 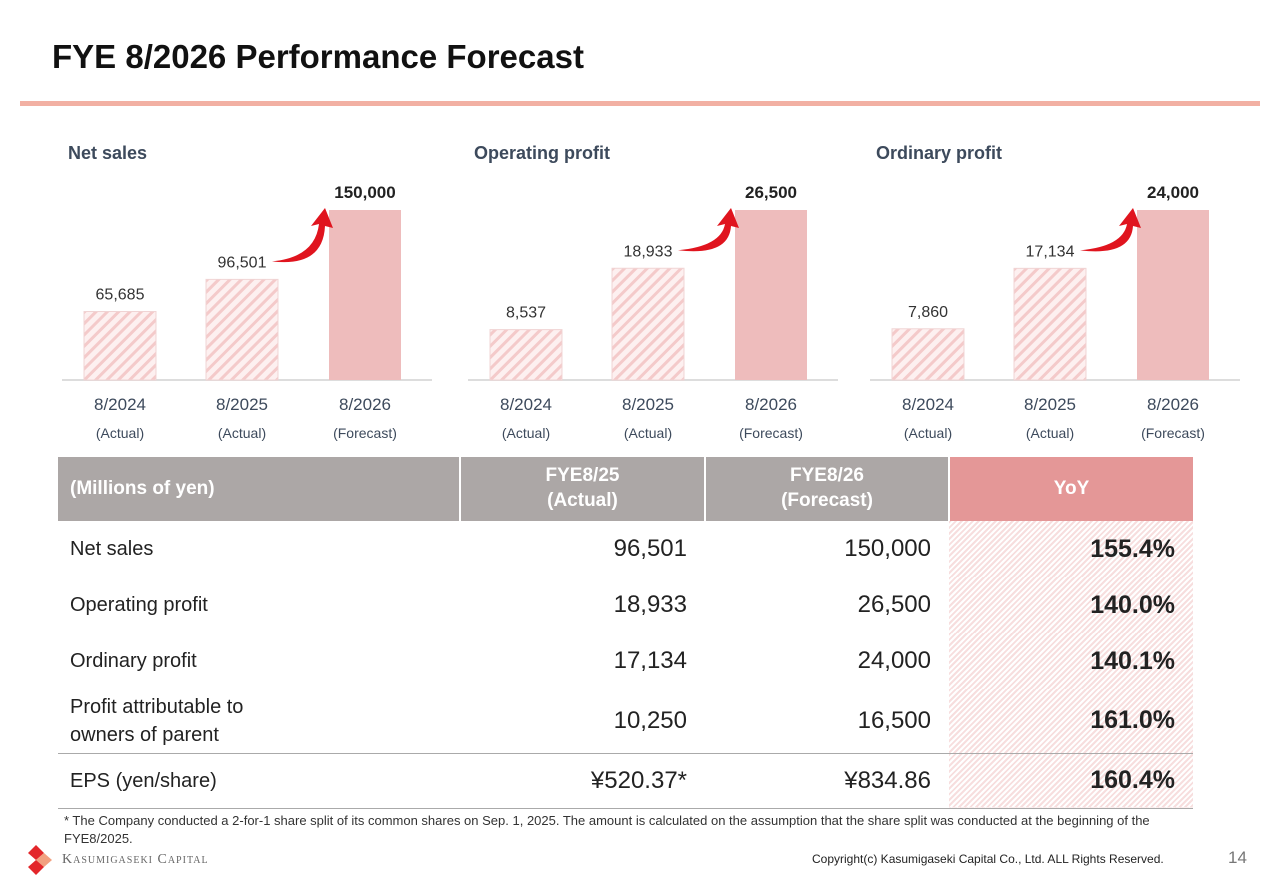 What do you see at coordinates (1071, 661) in the screenshot?
I see `value-yoy: 140.1%` at bounding box center [1071, 661].